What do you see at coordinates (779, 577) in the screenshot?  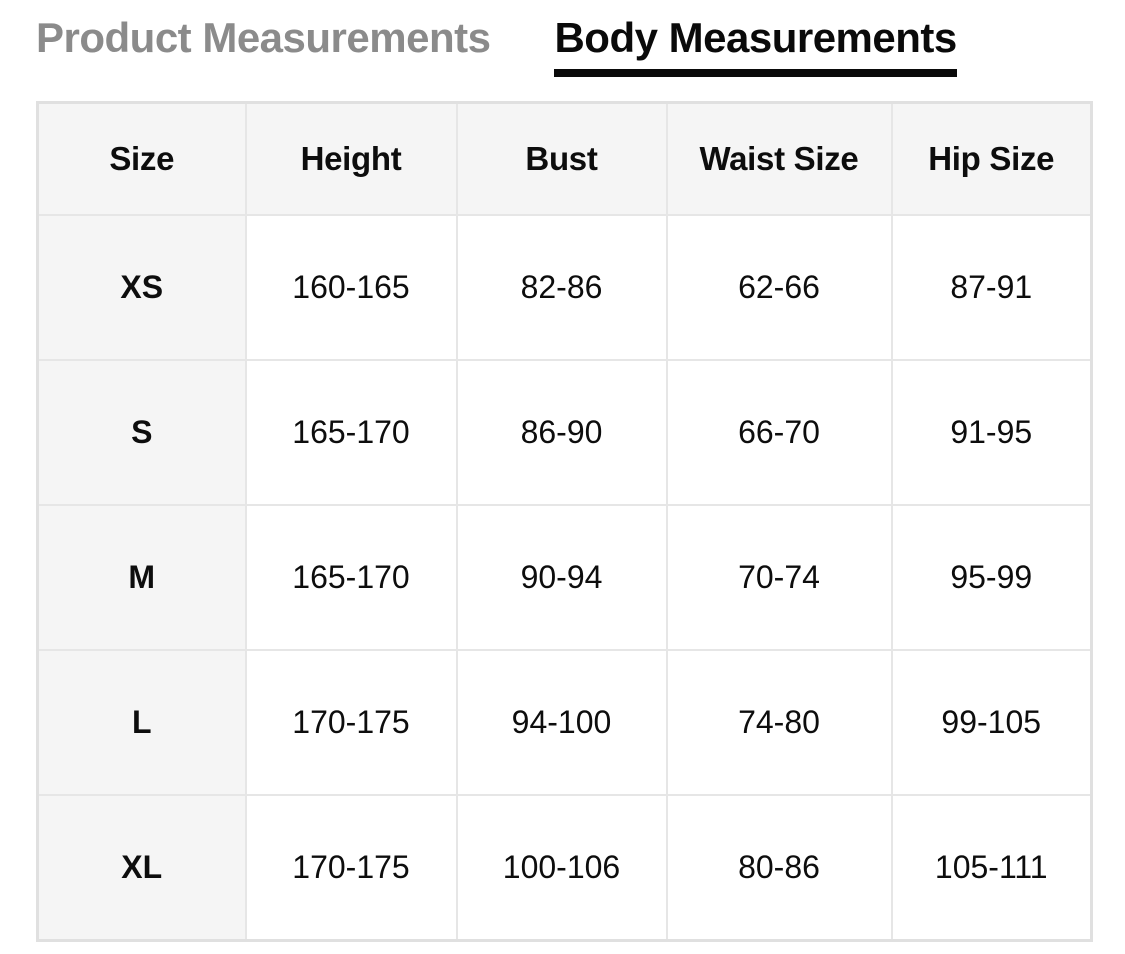 I see `waist-value: 70-74` at bounding box center [779, 577].